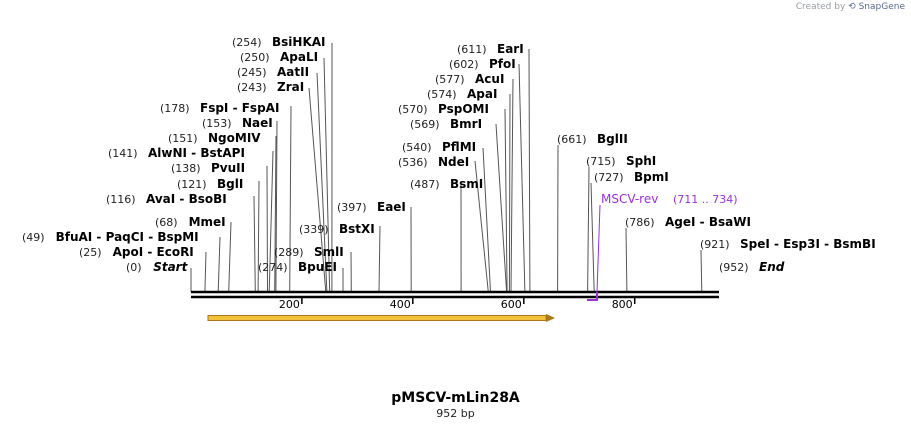 This screenshot has width=911, height=430. What do you see at coordinates (752, 267) in the screenshot?
I see `cut-site-label-33: (952) End` at bounding box center [752, 267].